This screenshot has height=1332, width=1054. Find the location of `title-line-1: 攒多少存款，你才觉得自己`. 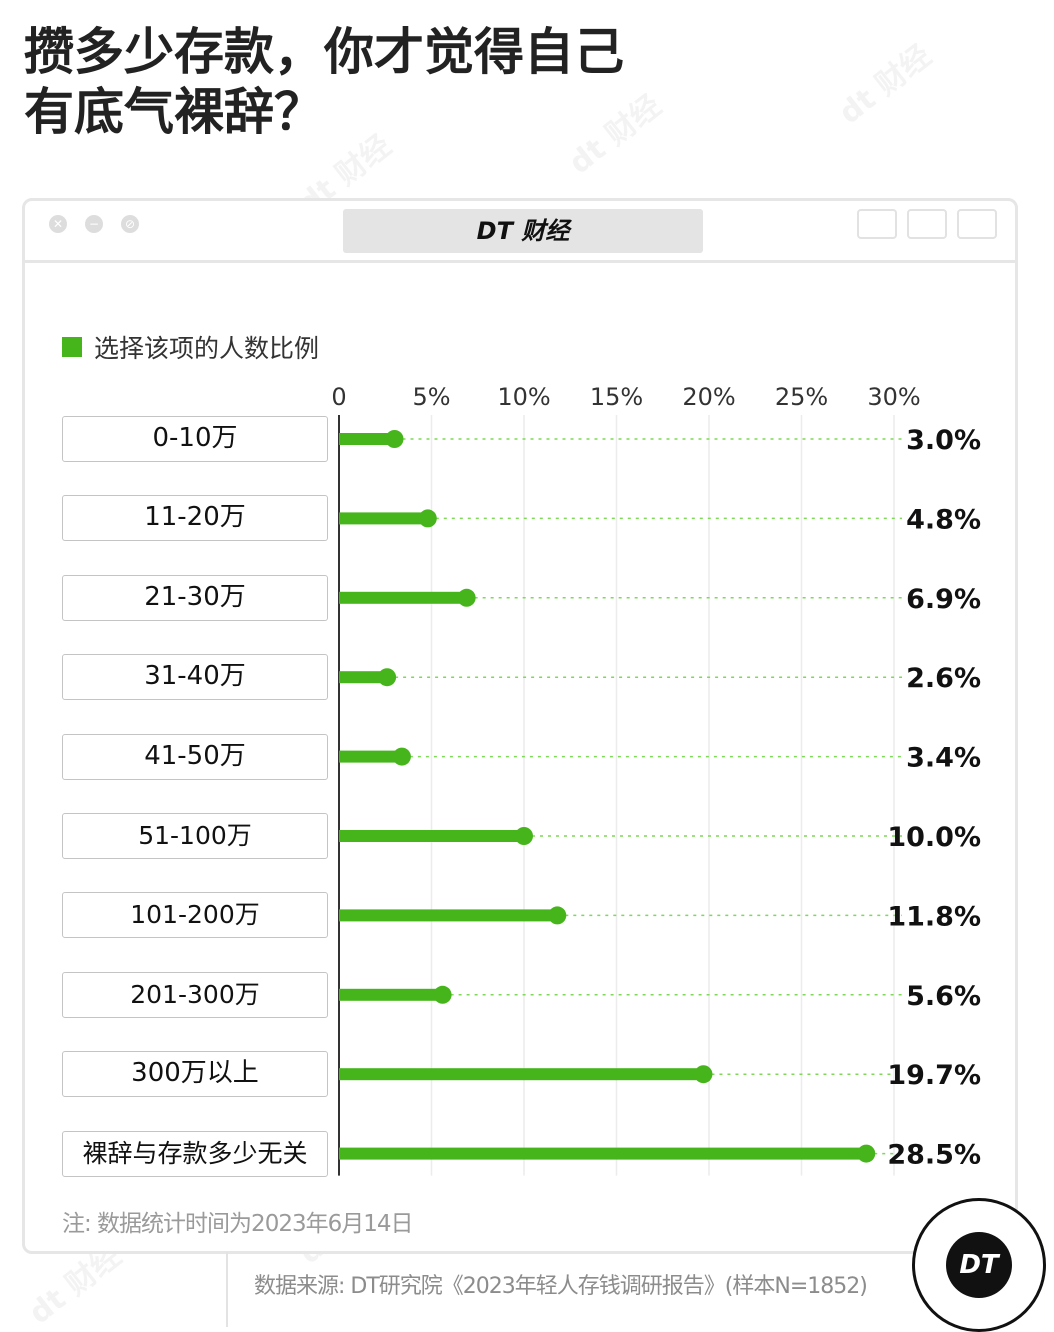

title-line-1: 攒多少存款，你才觉得自己 is located at coordinates (324, 52).